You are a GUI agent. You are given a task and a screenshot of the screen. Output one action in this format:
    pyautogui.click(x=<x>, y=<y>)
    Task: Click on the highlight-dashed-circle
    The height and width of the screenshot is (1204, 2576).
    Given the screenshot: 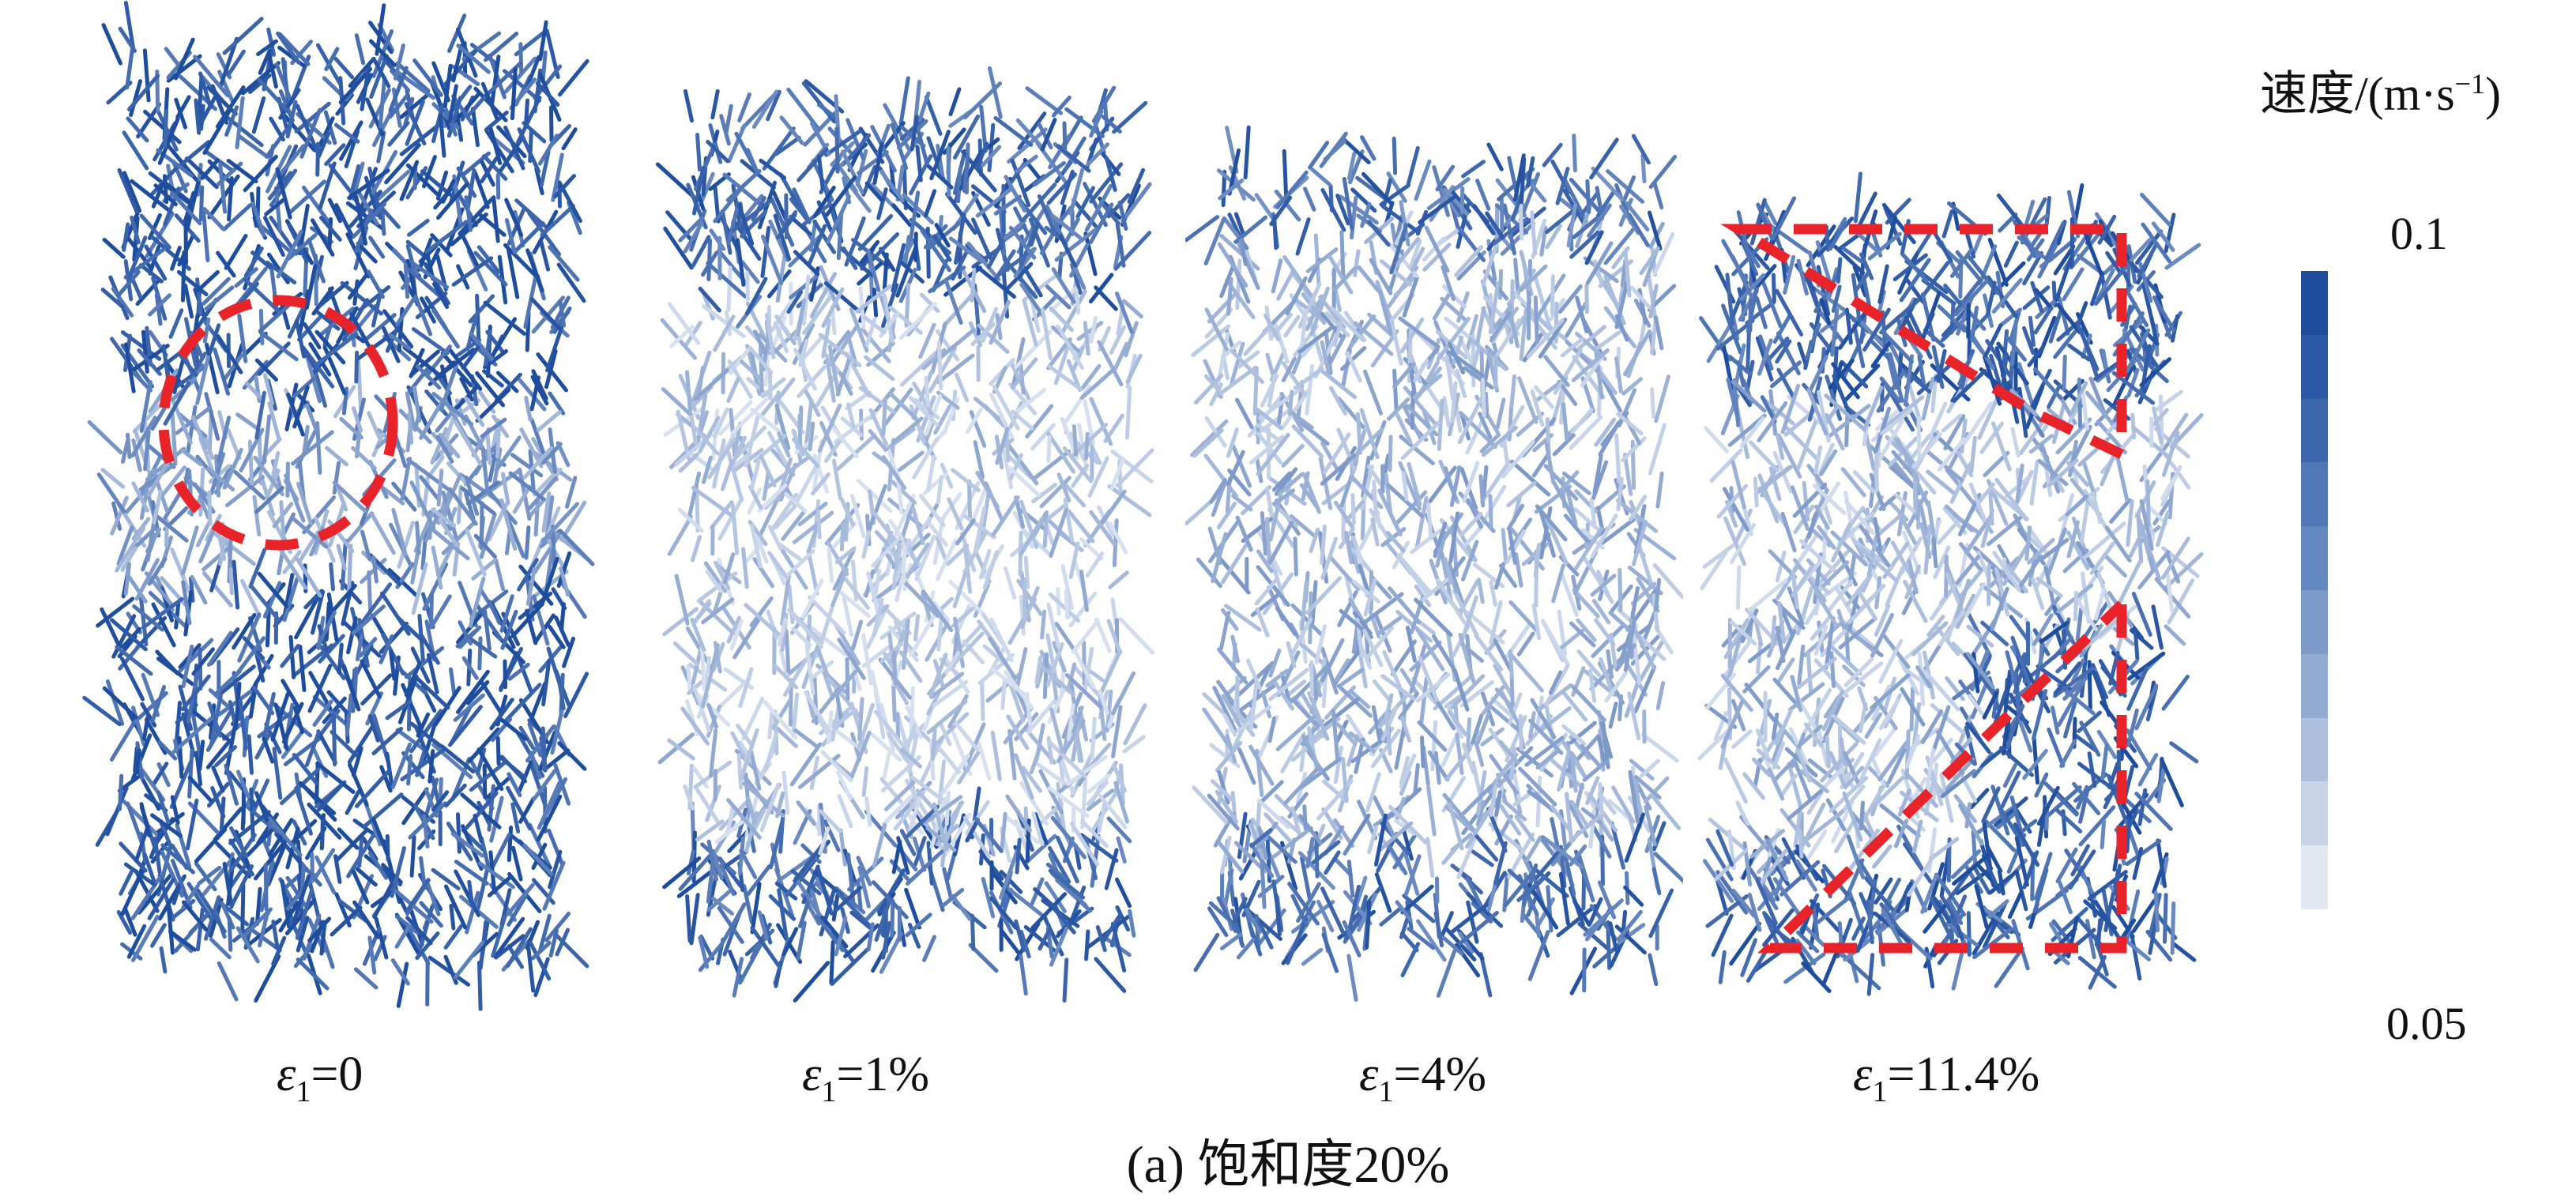 What is the action you would take?
    pyautogui.click(x=278, y=423)
    